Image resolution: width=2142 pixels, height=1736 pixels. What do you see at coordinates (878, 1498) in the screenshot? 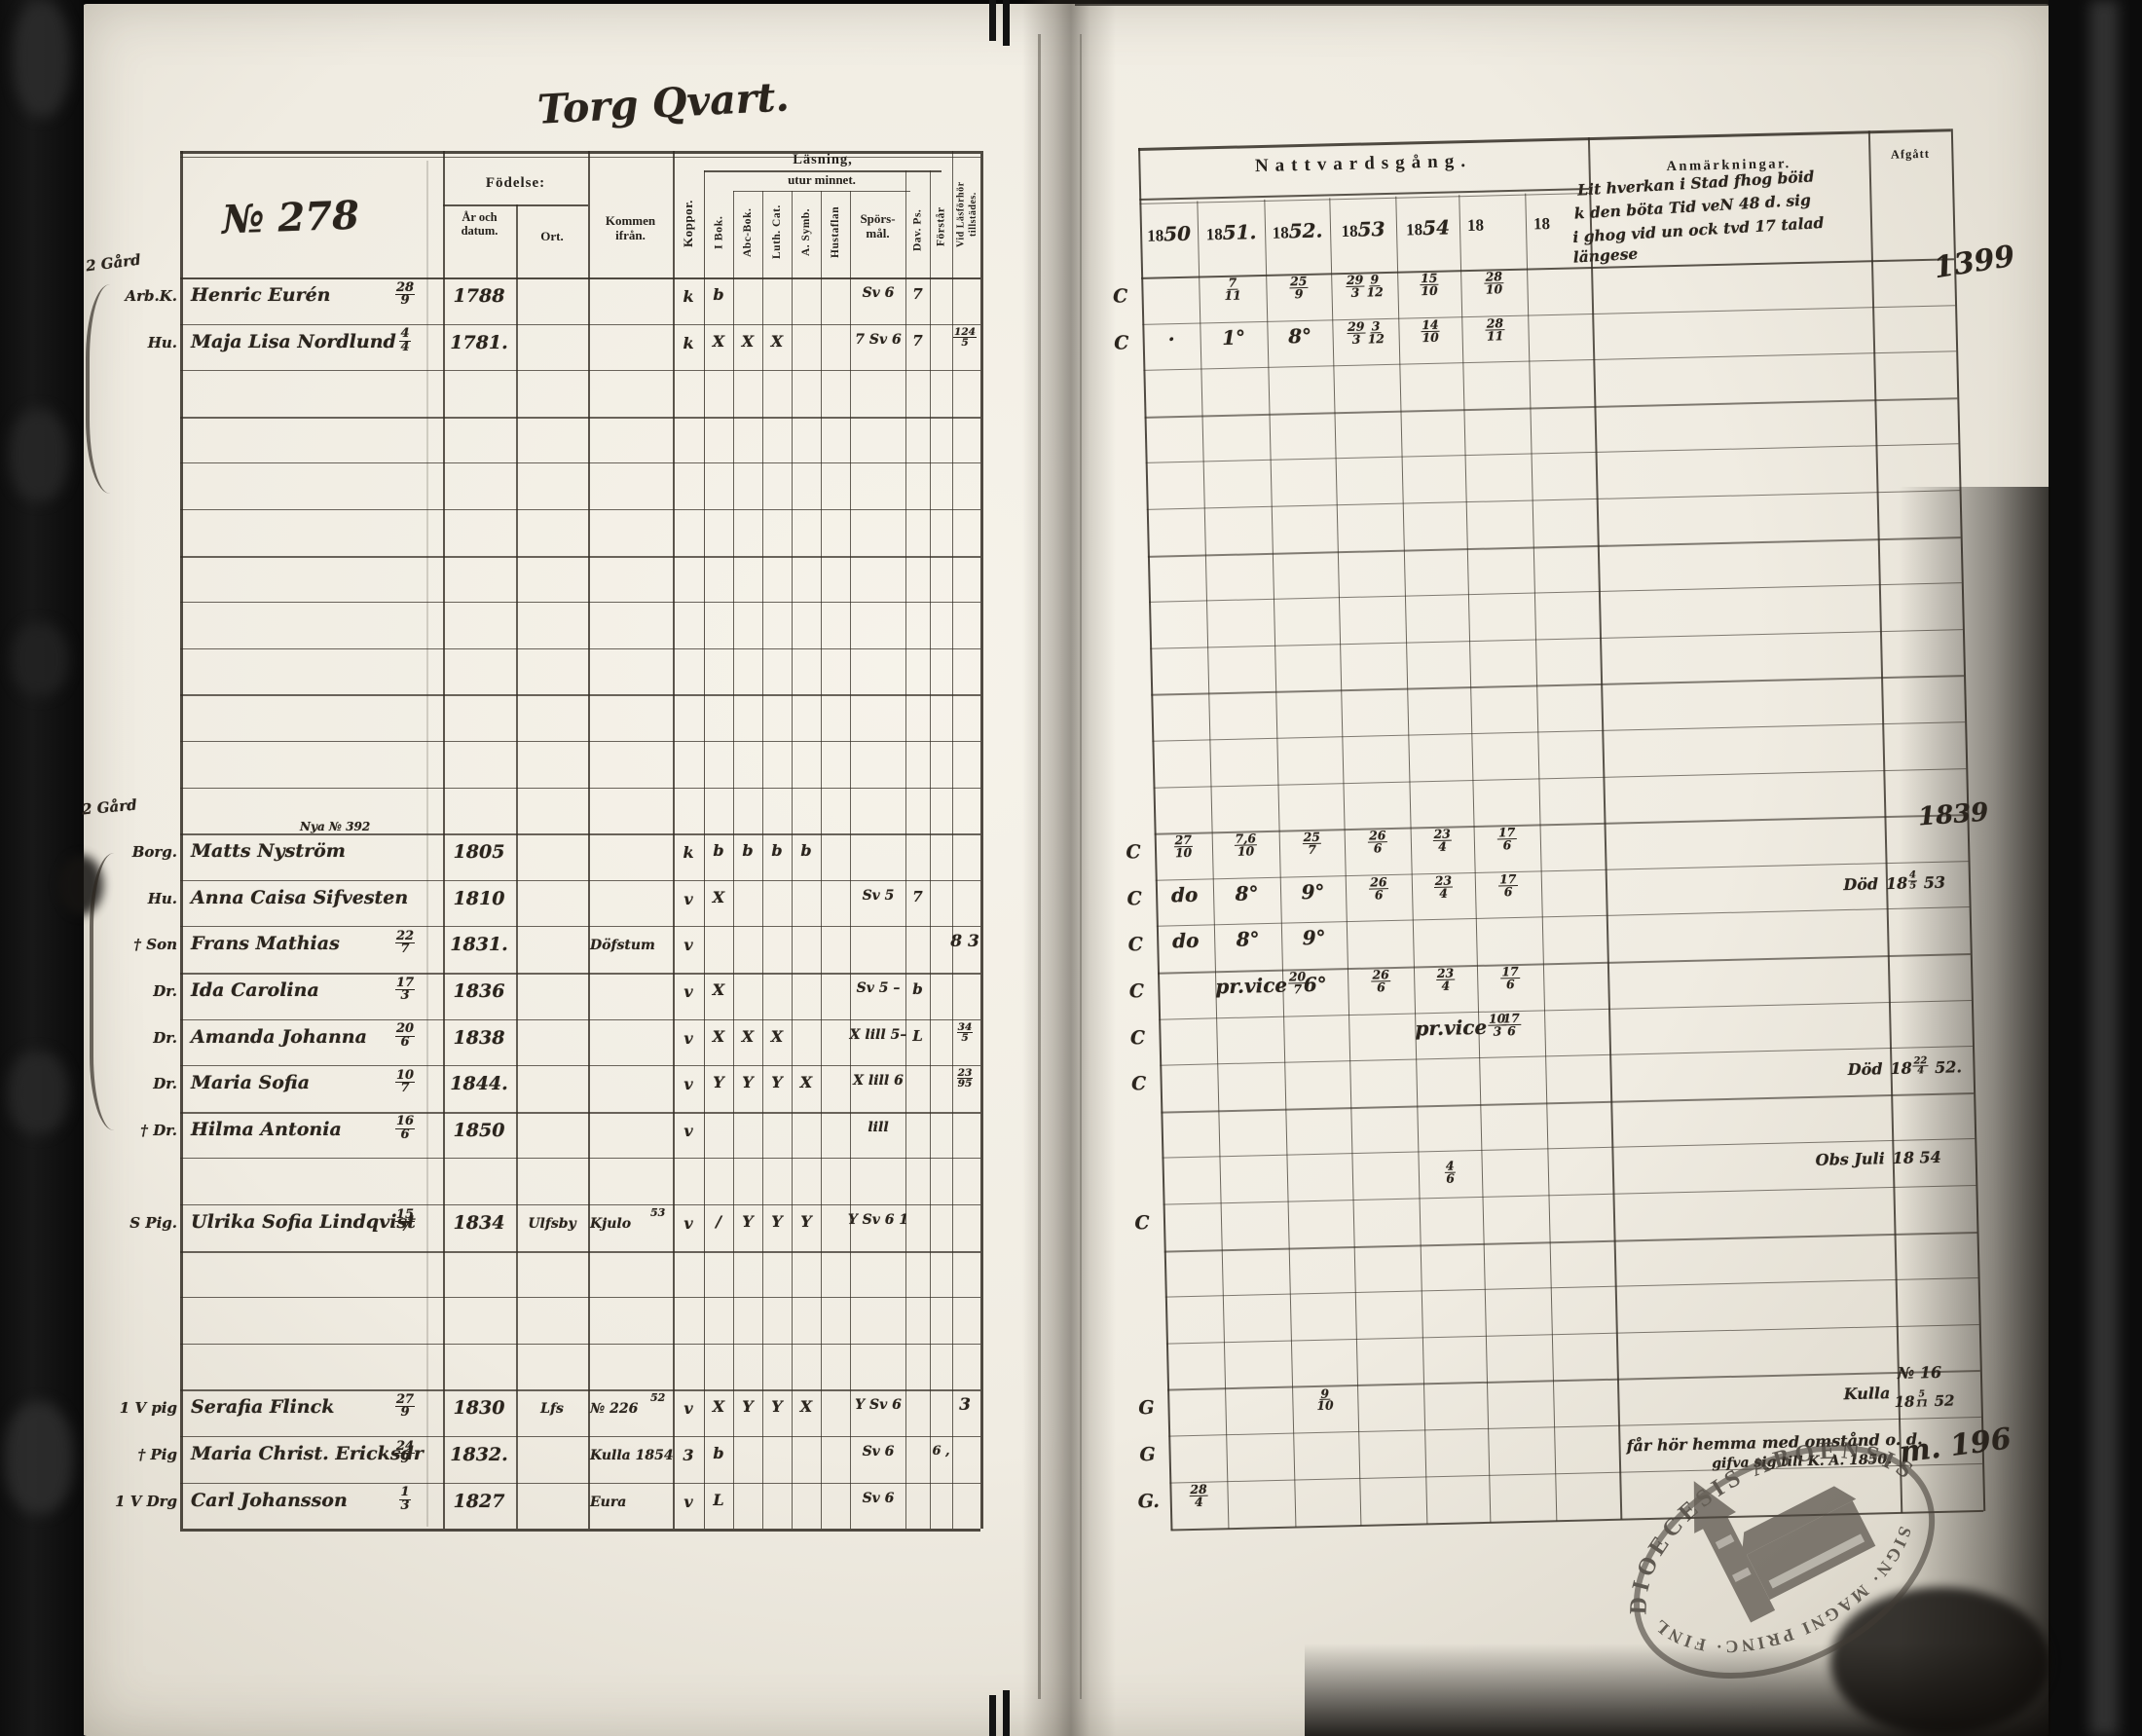
I see `row-sporsmal-mark: Sv 6` at bounding box center [878, 1498].